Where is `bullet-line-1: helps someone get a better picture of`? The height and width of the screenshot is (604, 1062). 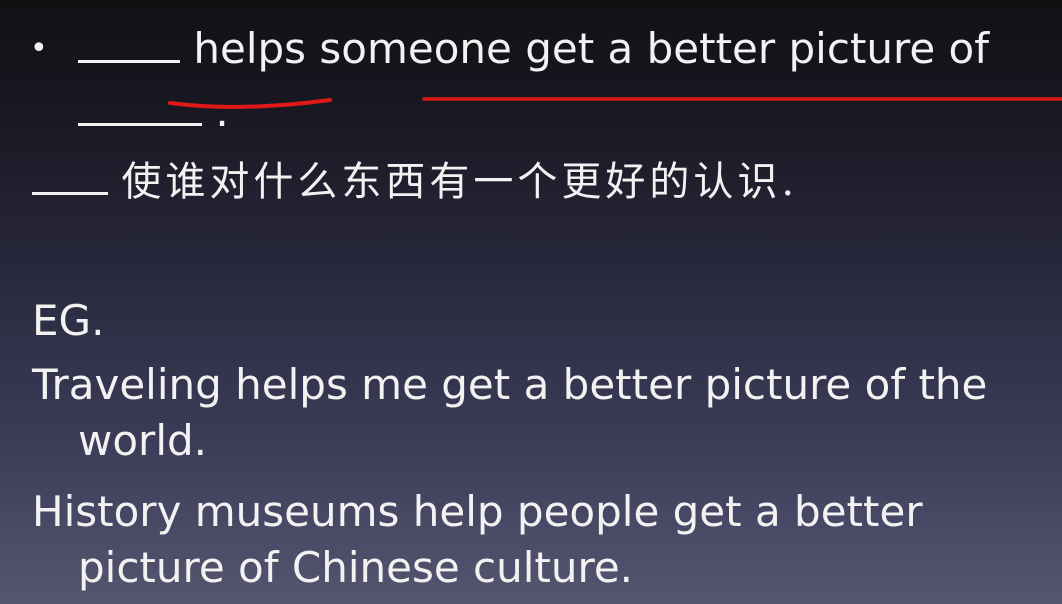 bullet-line-1: helps someone get a better picture of is located at coordinates (533, 49).